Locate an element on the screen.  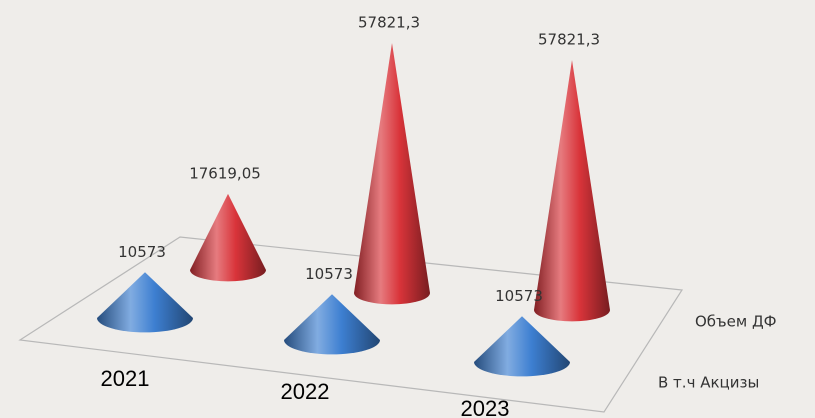
category-label: 2023 is located at coordinates (485, 407).